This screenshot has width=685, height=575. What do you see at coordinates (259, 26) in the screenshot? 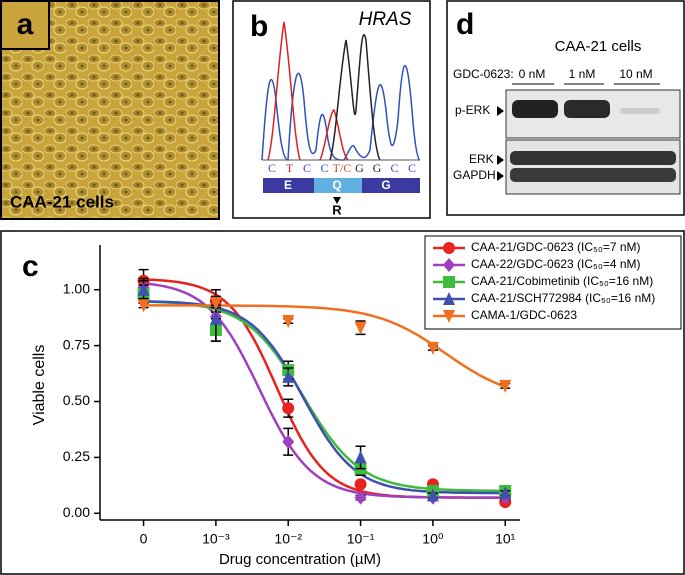
I see `panel-label: b` at bounding box center [259, 26].